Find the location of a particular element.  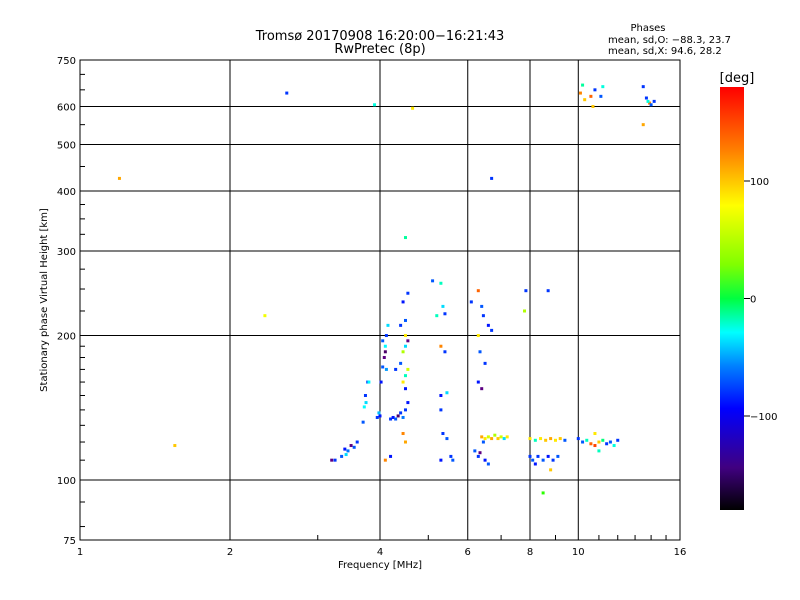

y-tick-label: 600 is located at coordinates (66, 108).